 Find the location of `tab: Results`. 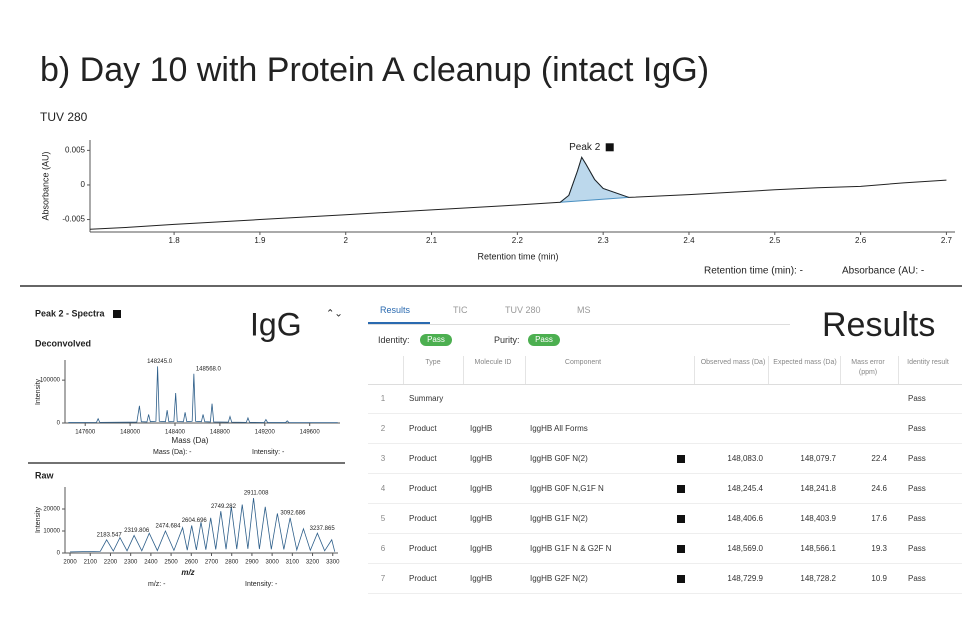

tab: Results is located at coordinates (395, 310).